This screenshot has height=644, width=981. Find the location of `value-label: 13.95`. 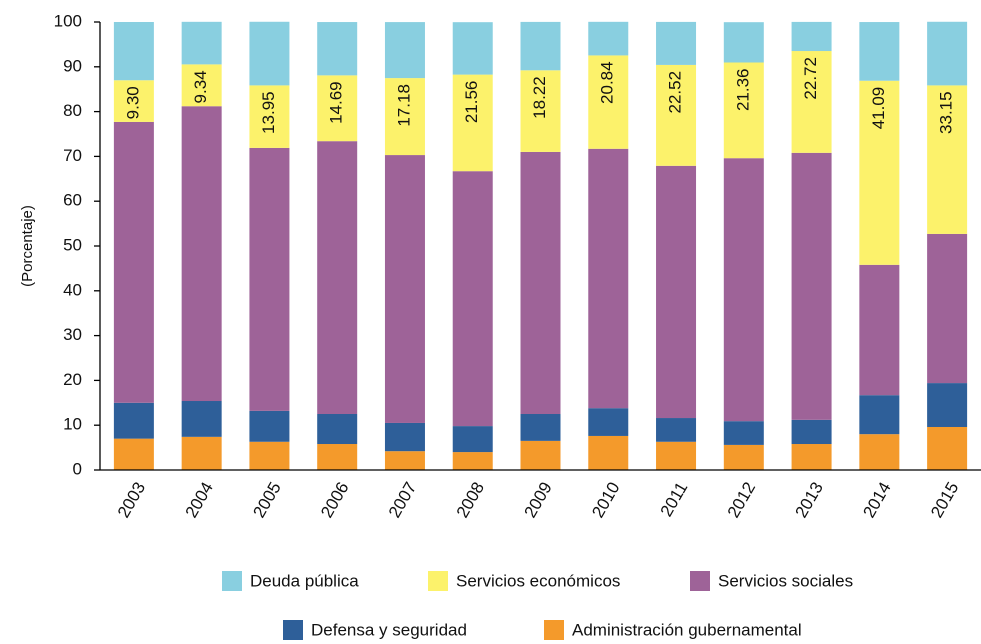

value-label: 13.95 is located at coordinates (268, 112).